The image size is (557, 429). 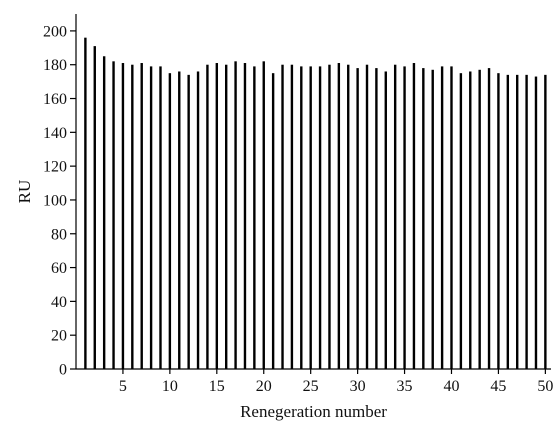 What do you see at coordinates (498, 386) in the screenshot?
I see `x-tick-label: 45` at bounding box center [498, 386].